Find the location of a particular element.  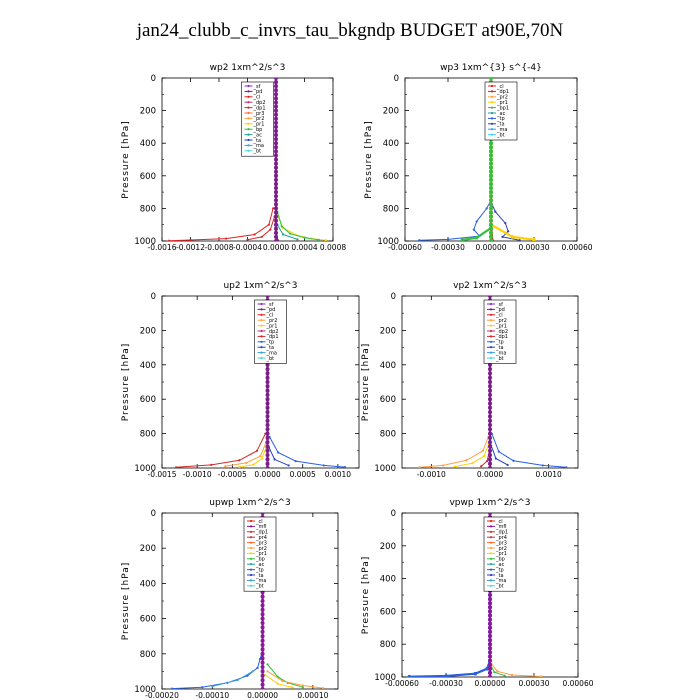

legend-label: _sf is located at coordinates (257, 87).